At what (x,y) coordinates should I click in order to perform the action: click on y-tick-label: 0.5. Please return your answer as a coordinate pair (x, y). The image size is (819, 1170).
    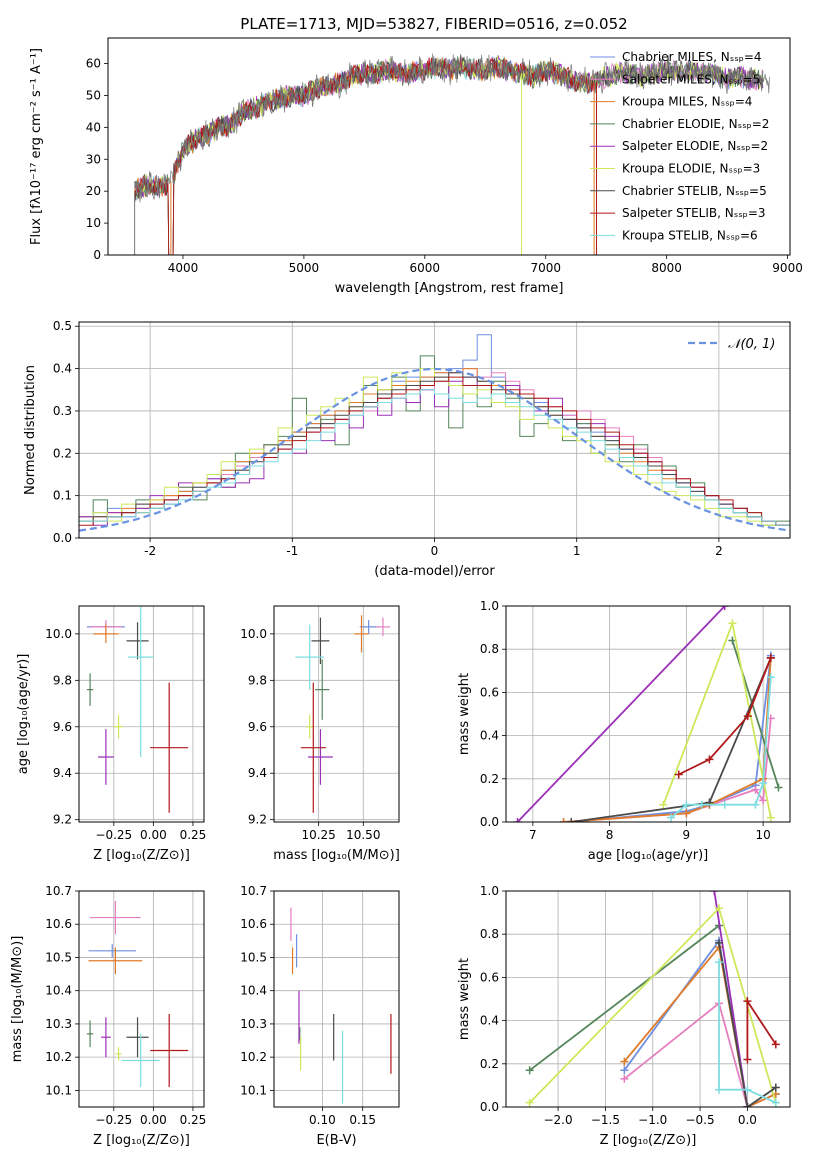
    Looking at the image, I should click on (62, 326).